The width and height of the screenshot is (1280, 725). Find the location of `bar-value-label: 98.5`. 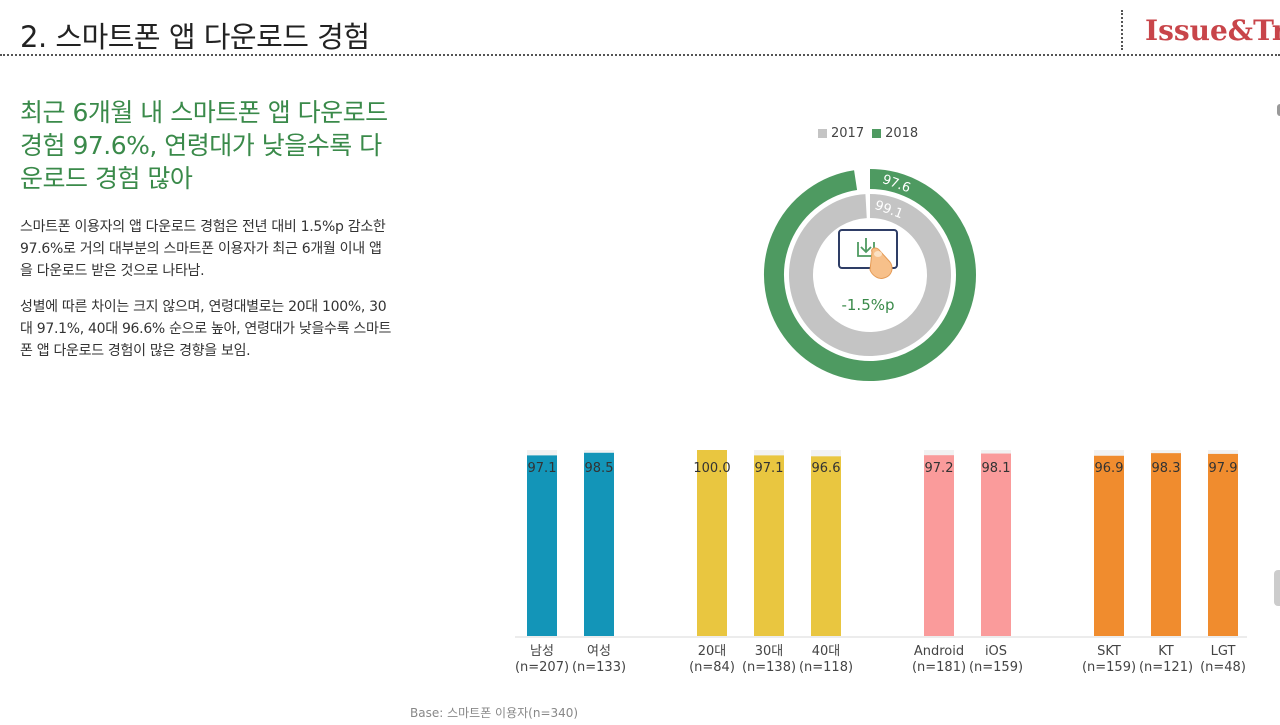

bar-value-label: 98.5 is located at coordinates (599, 468).